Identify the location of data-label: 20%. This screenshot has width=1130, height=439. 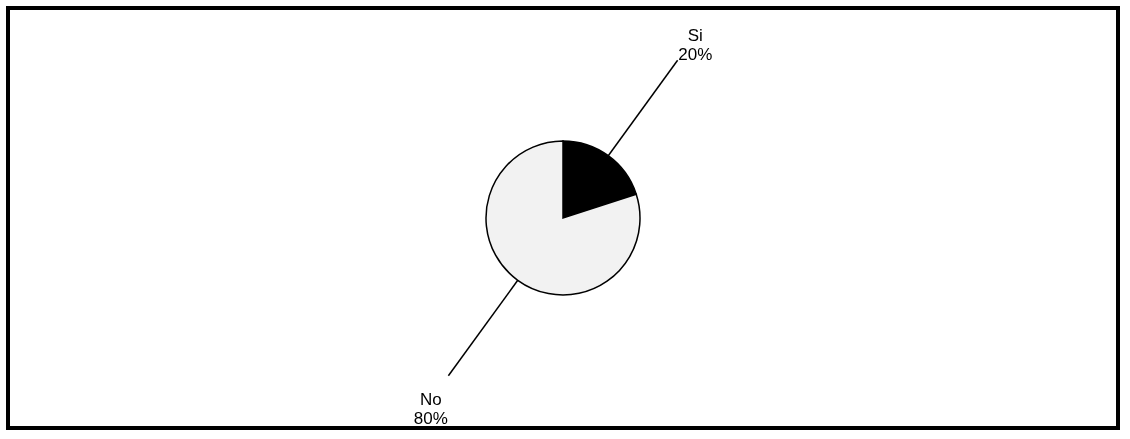
(695, 54).